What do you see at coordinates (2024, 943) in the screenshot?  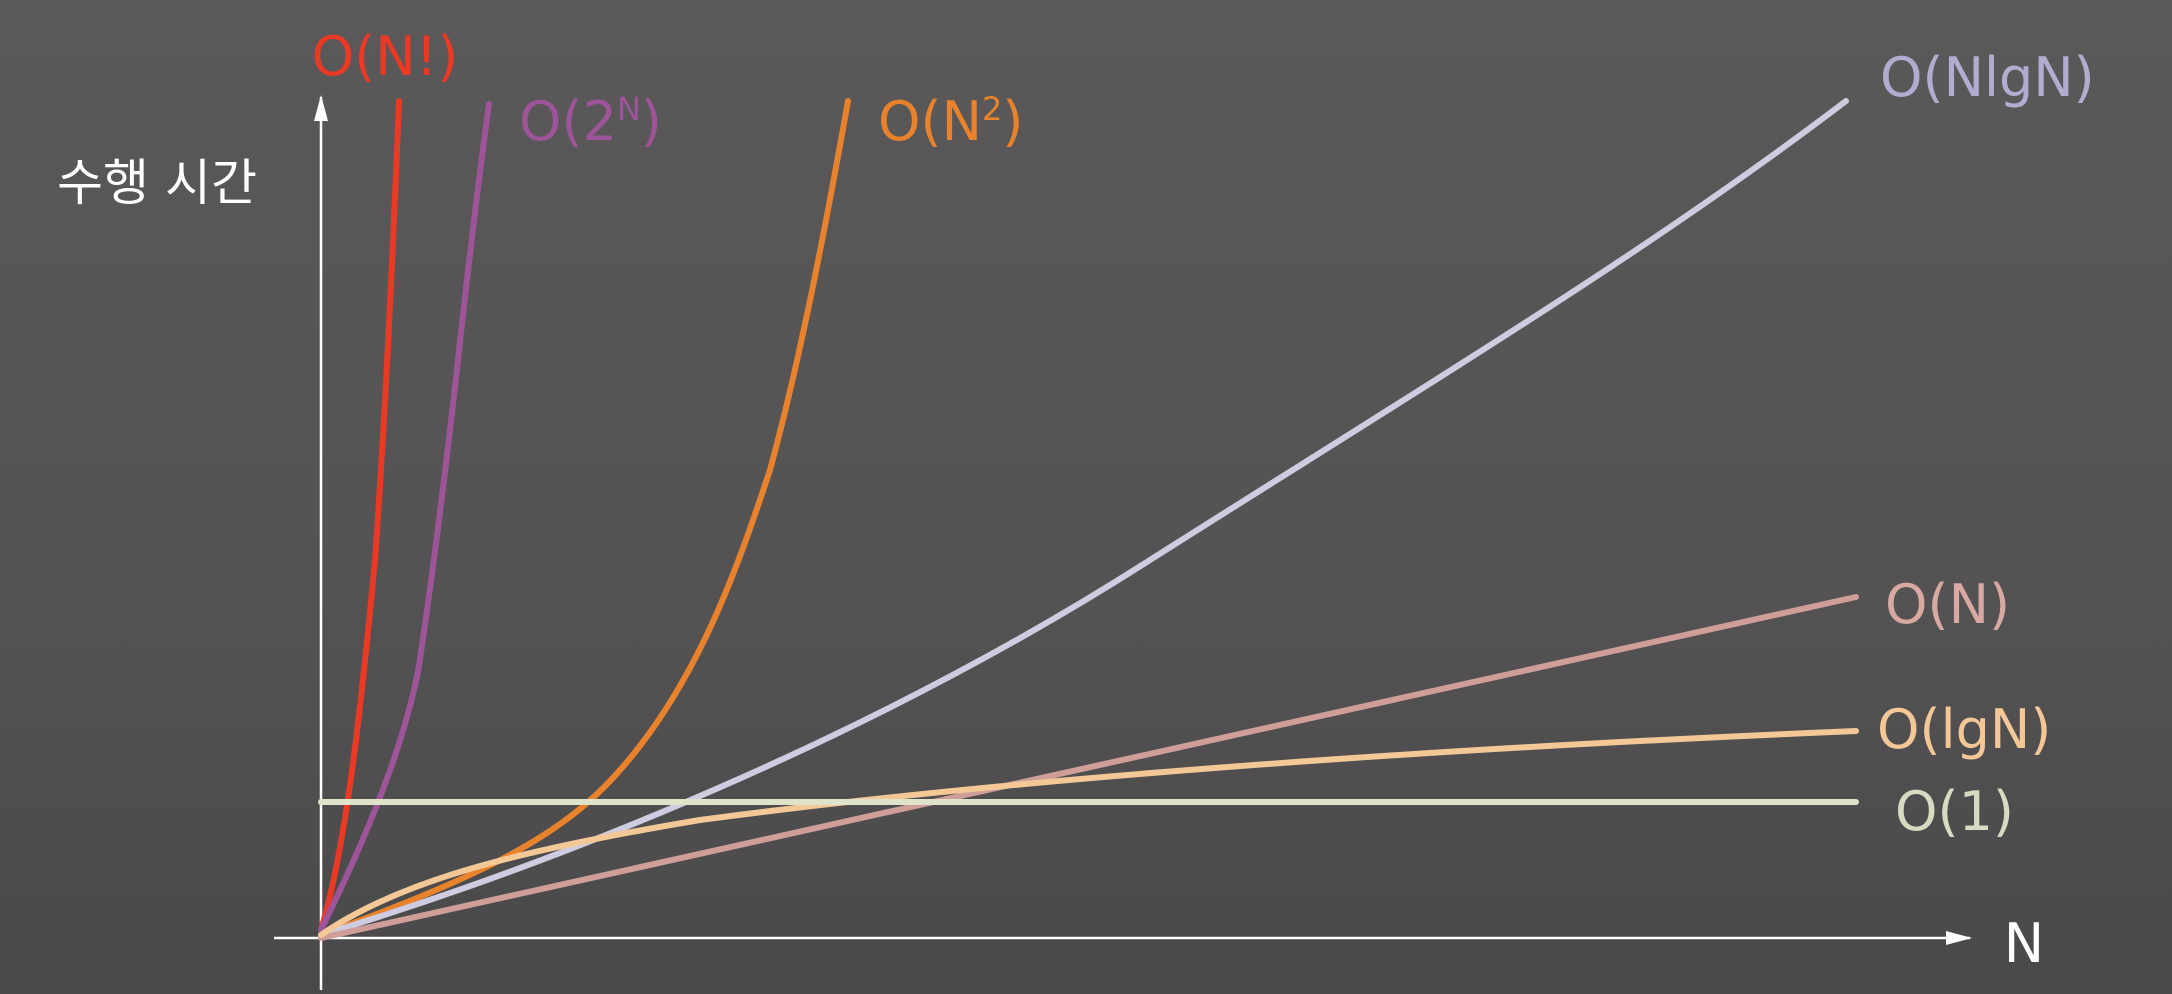 I see `x-axis-label: N` at bounding box center [2024, 943].